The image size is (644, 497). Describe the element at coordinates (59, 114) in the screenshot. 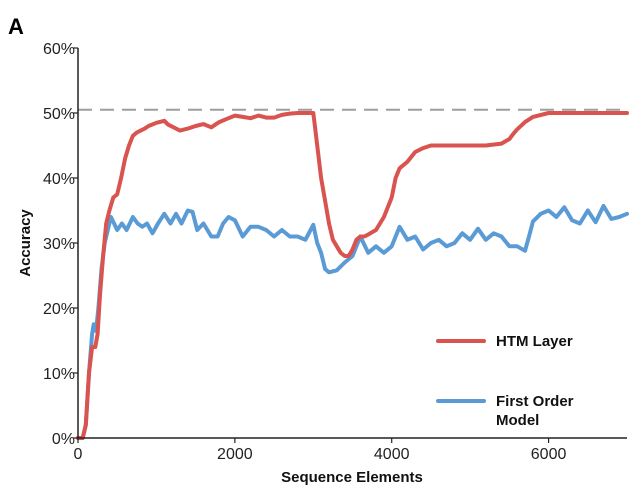

I see `y-tick-label: 50%` at that location.